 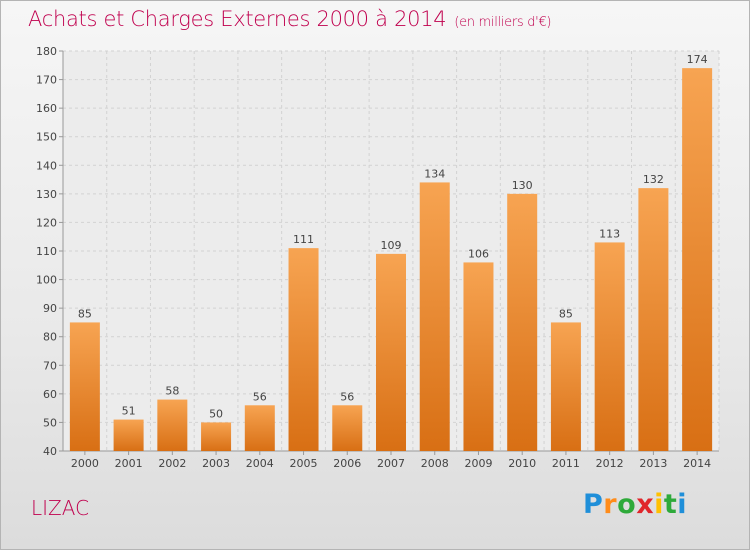 I want to click on x-tick-label: 2001, so click(x=129, y=463).